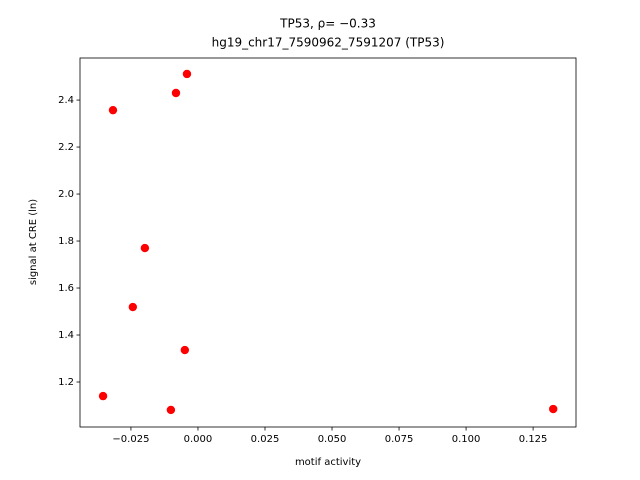 The width and height of the screenshot is (640, 480). I want to click on y-tick-label: 2.4, so click(66, 100).